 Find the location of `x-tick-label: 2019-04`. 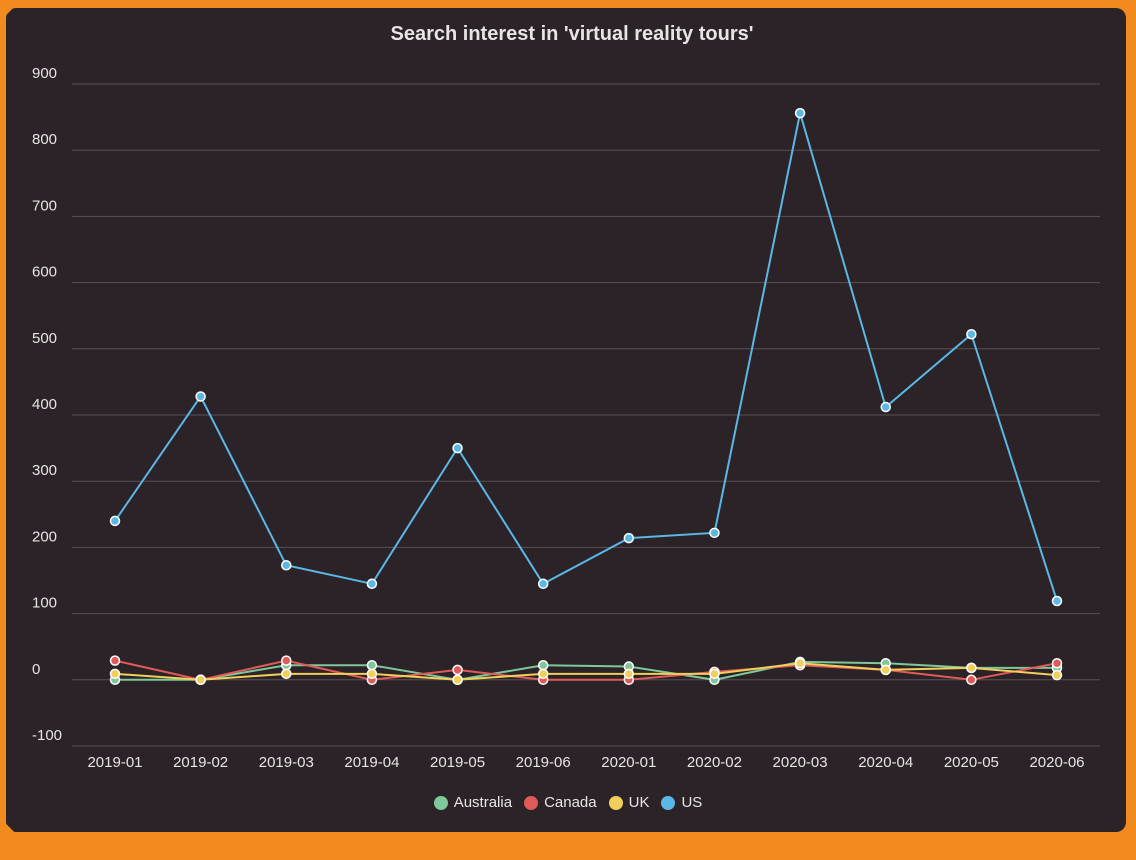

x-tick-label: 2019-04 is located at coordinates (371, 762).